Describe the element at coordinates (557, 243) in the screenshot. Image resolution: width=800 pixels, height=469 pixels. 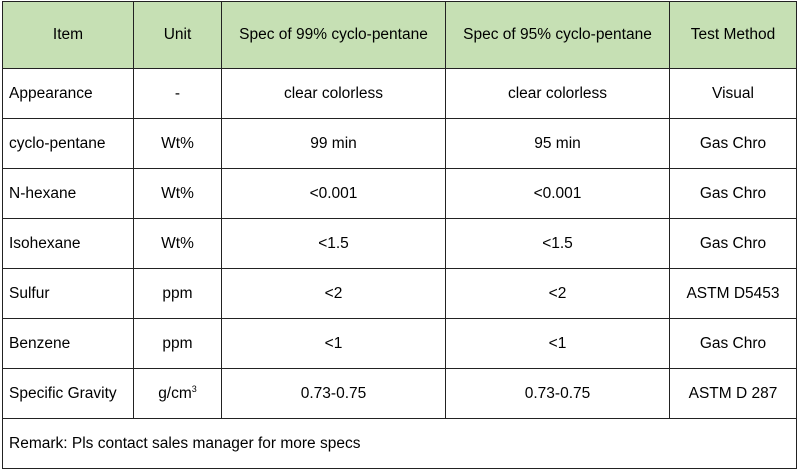
I see `cell-spec-95: <1.5` at that location.